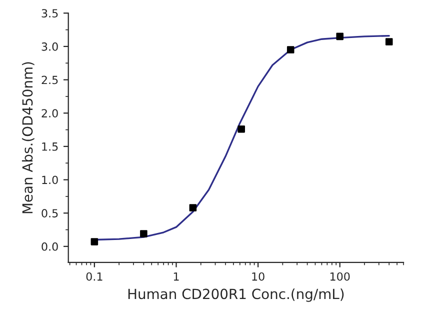 The image size is (441, 328). Describe the element at coordinates (340, 276) in the screenshot. I see `x-tick-label: 100` at that location.